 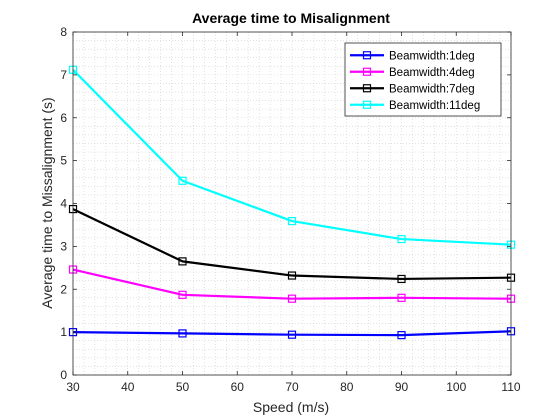 I want to click on y-tick-label: 5, so click(x=63, y=161).